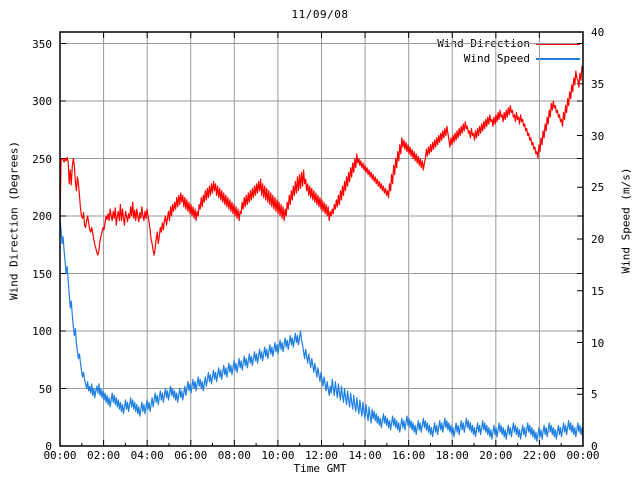  Describe the element at coordinates (42, 331) in the screenshot. I see `y-tick-left-2: 100` at that location.